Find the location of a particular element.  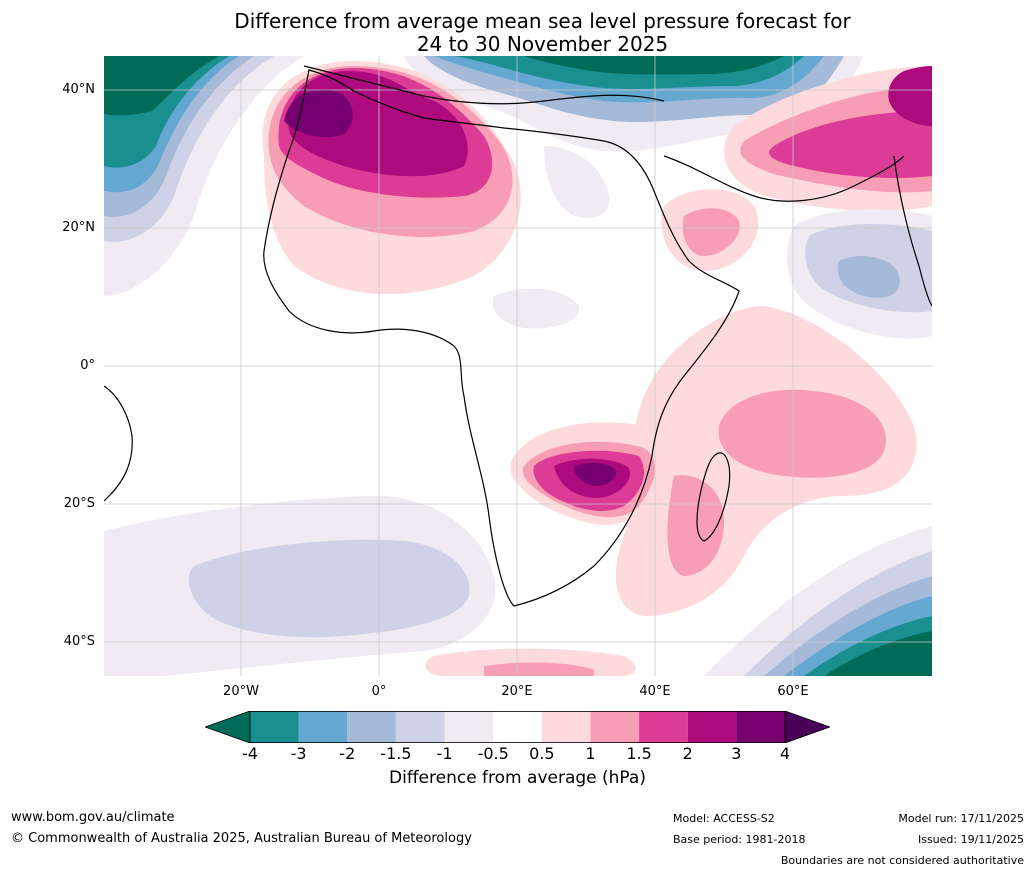

colorbar-outline is located at coordinates (517, 727).